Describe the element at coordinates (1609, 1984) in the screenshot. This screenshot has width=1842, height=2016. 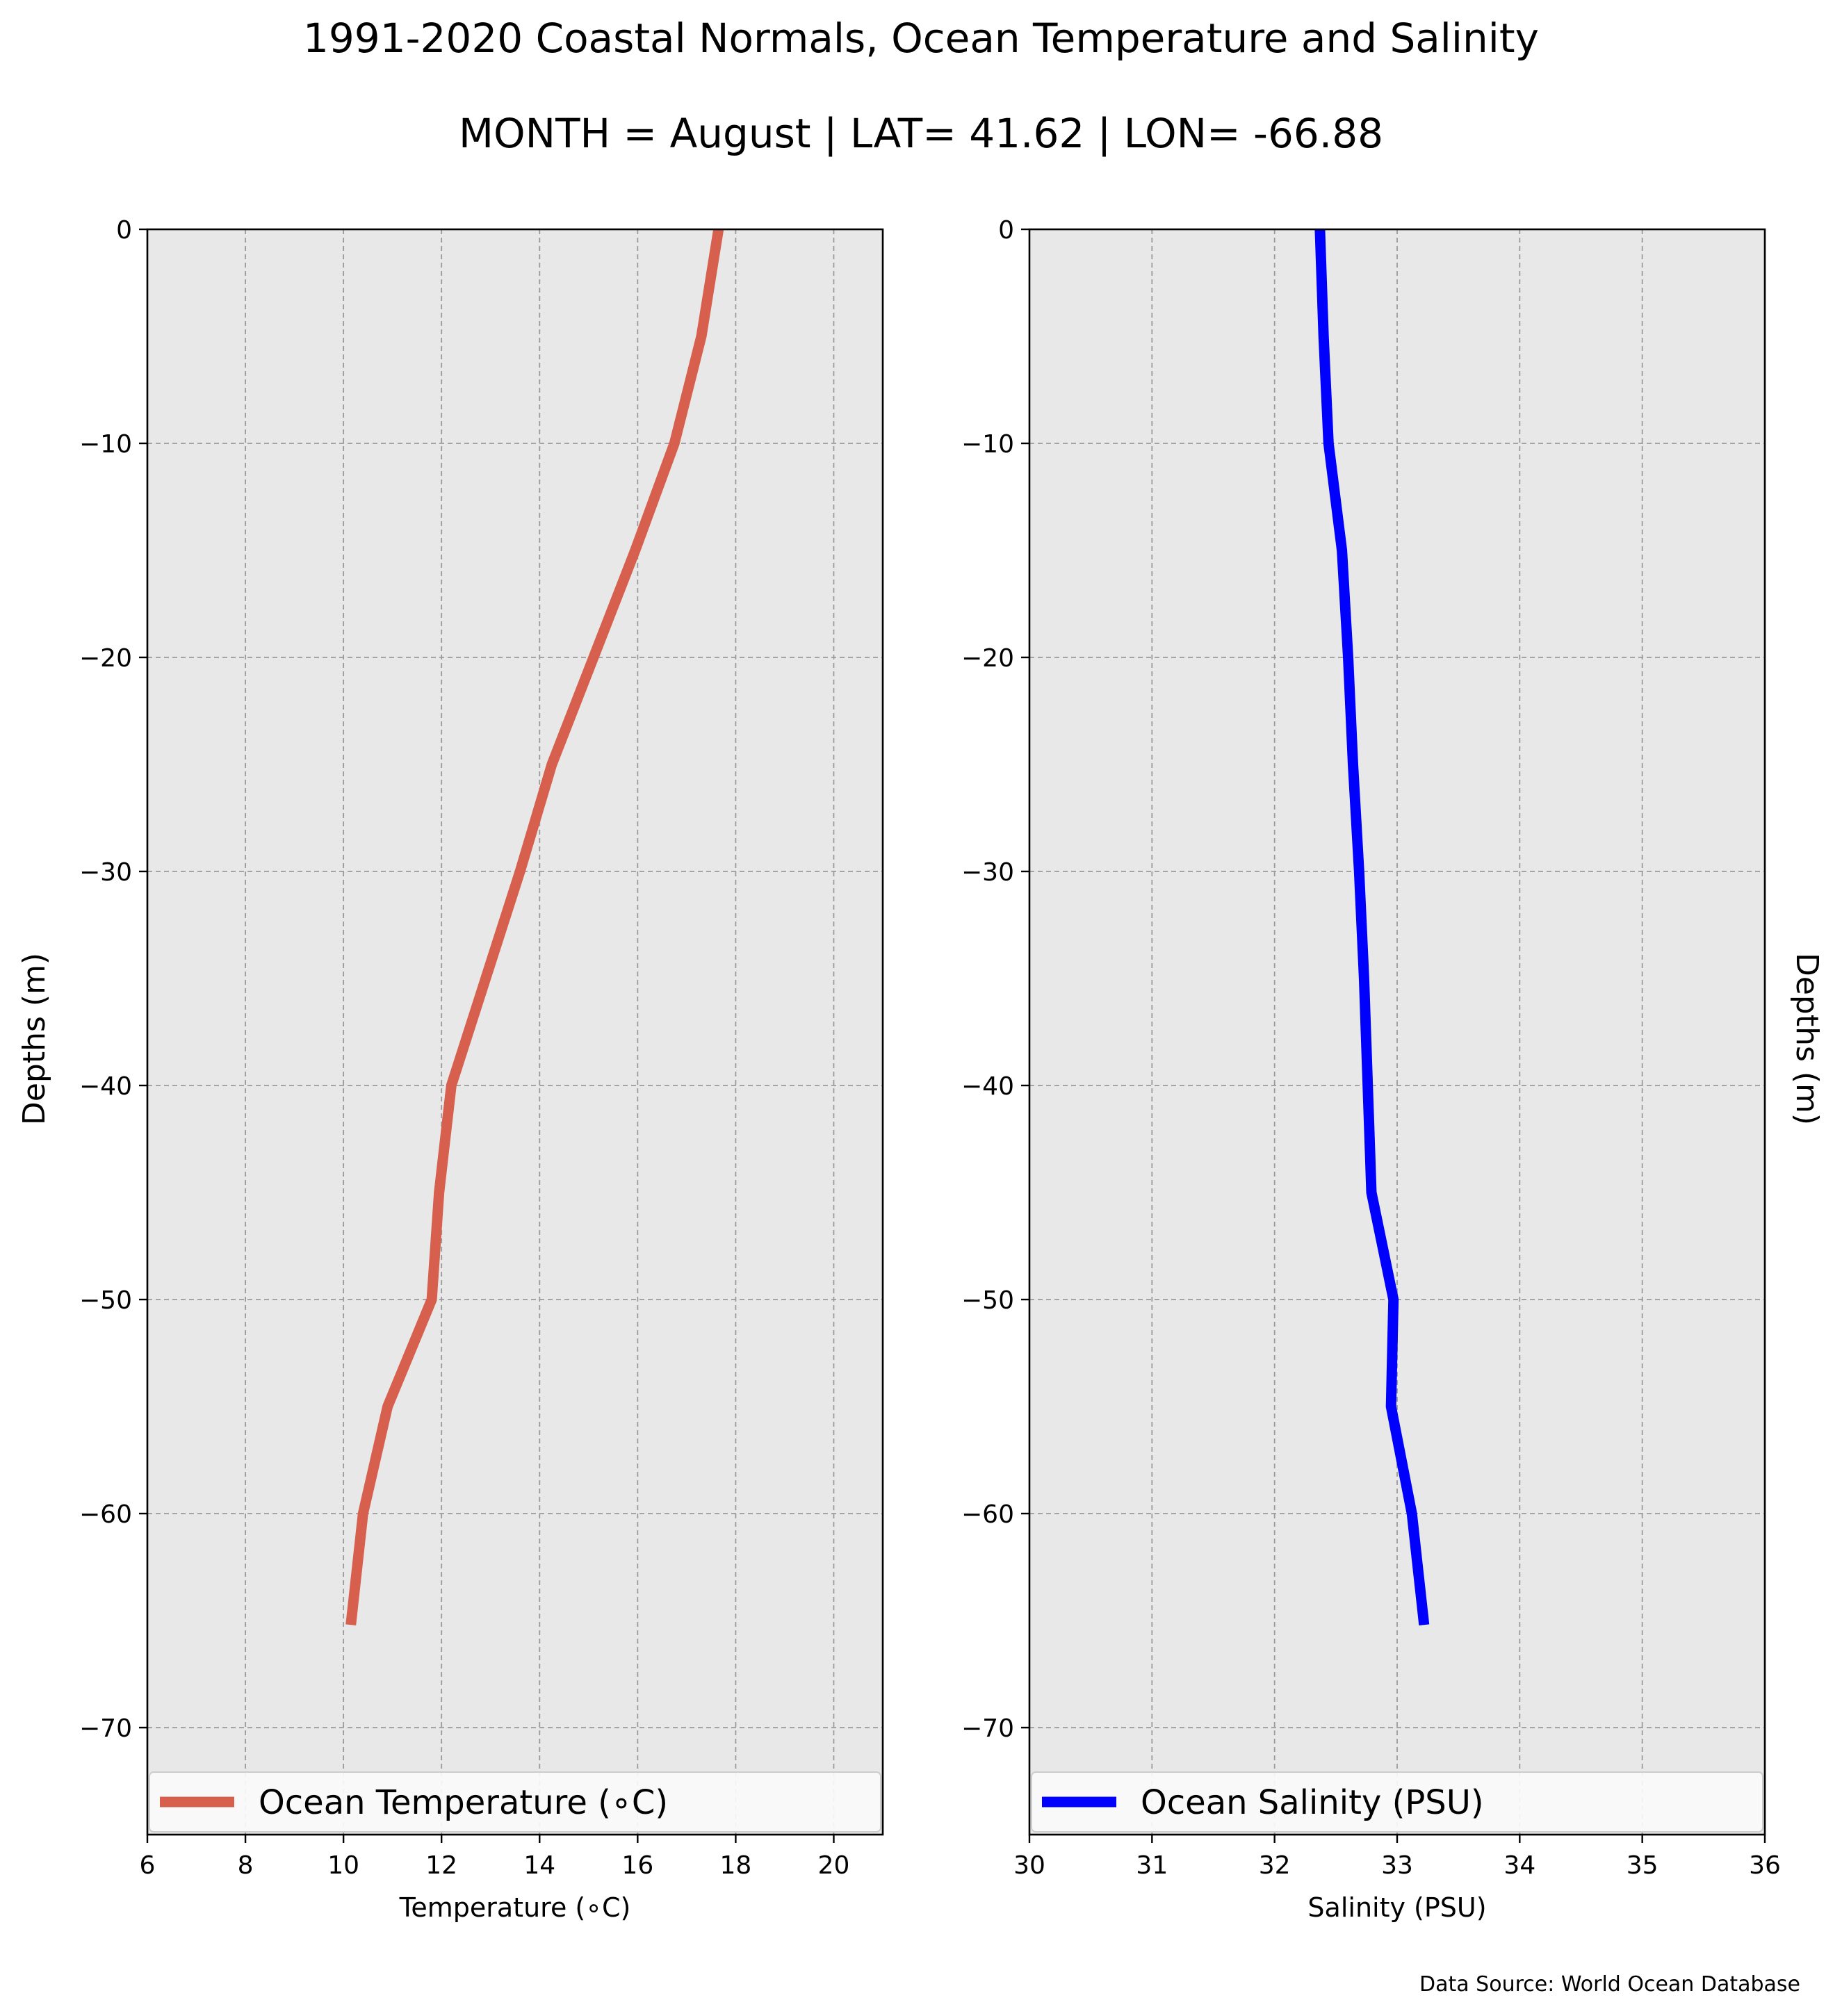
I see `data-source-note: Data Source: World Ocean Database` at that location.